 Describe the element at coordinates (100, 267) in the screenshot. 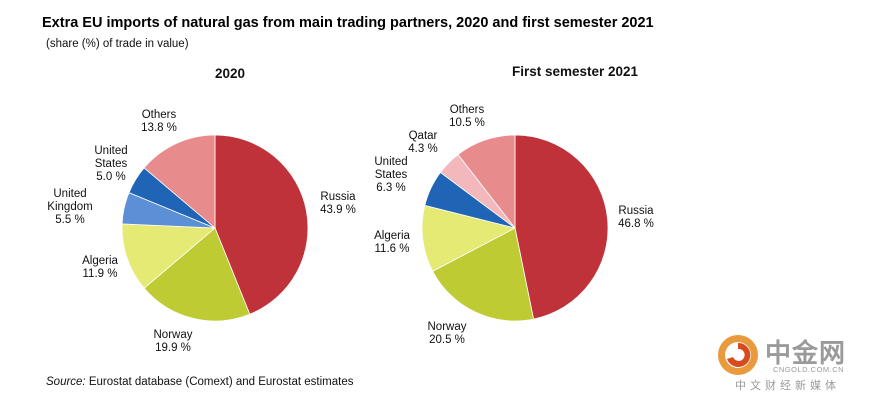

I see `slice-label-algeria: Algeria 11.9 %` at that location.